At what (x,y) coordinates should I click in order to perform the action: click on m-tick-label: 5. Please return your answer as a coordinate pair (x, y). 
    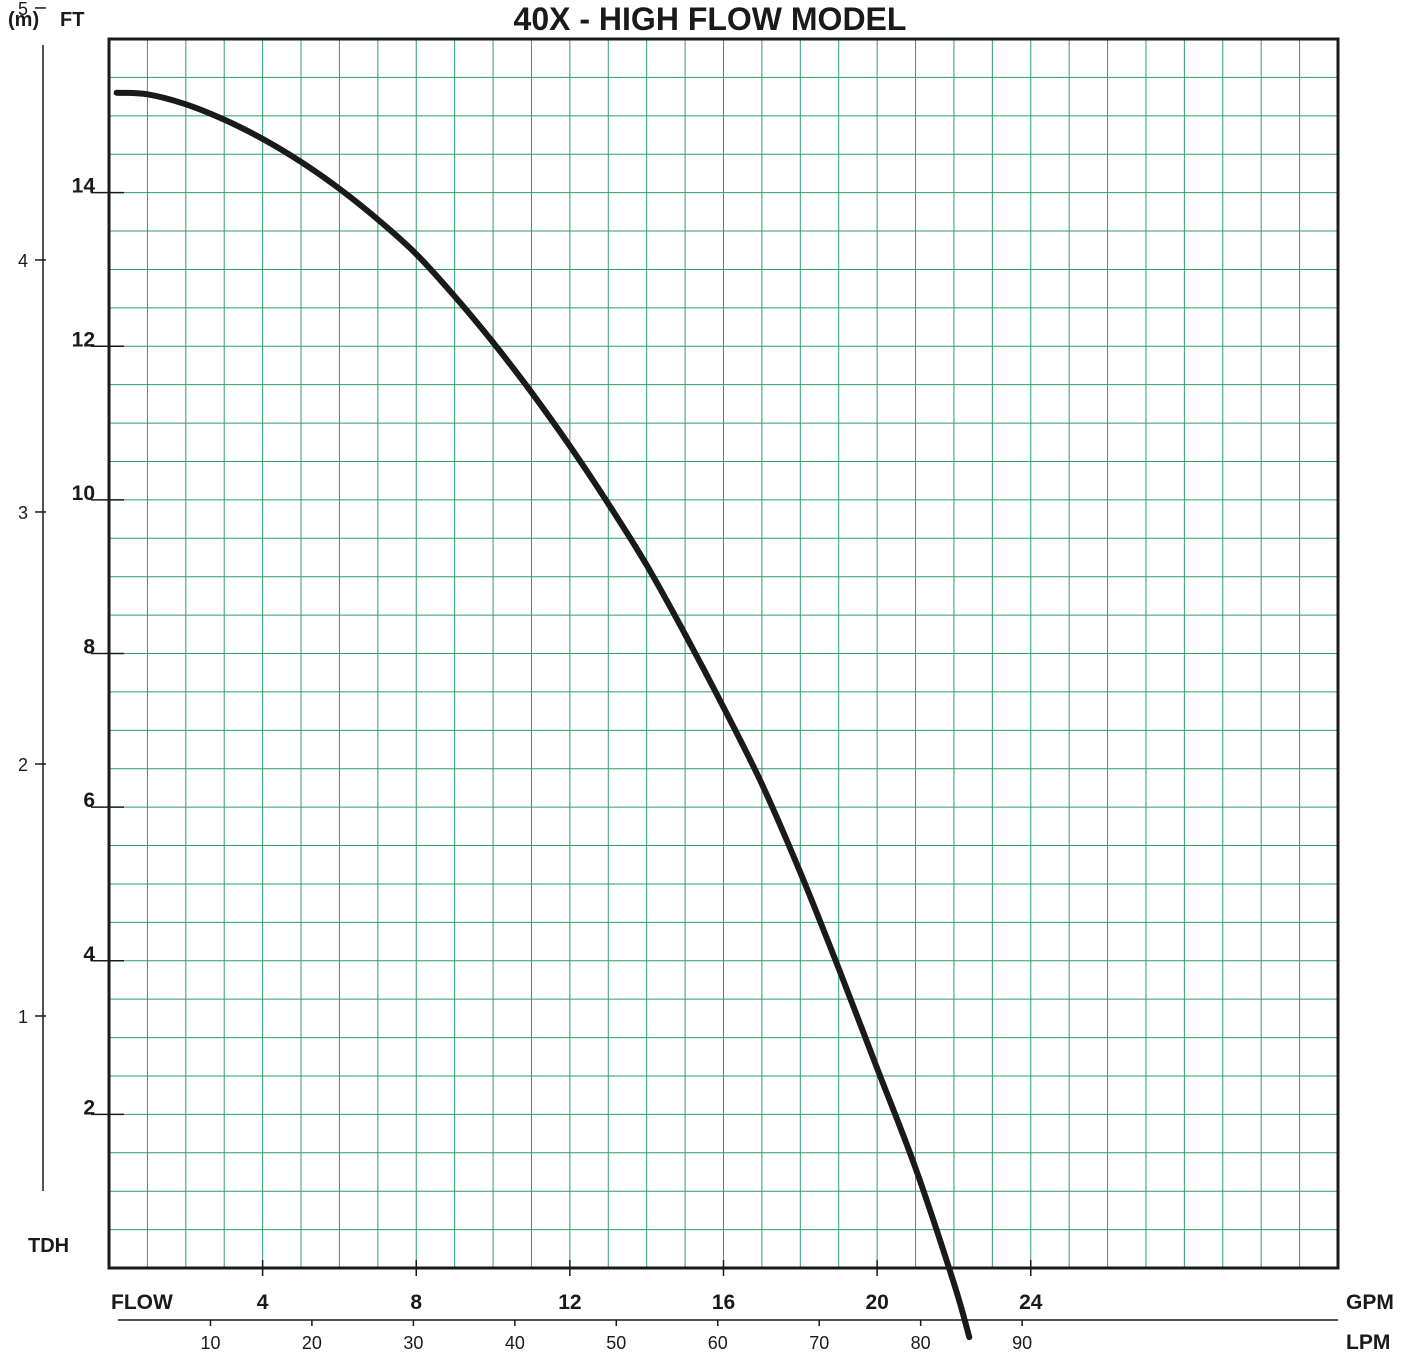
    Looking at the image, I should click on (23, 9).